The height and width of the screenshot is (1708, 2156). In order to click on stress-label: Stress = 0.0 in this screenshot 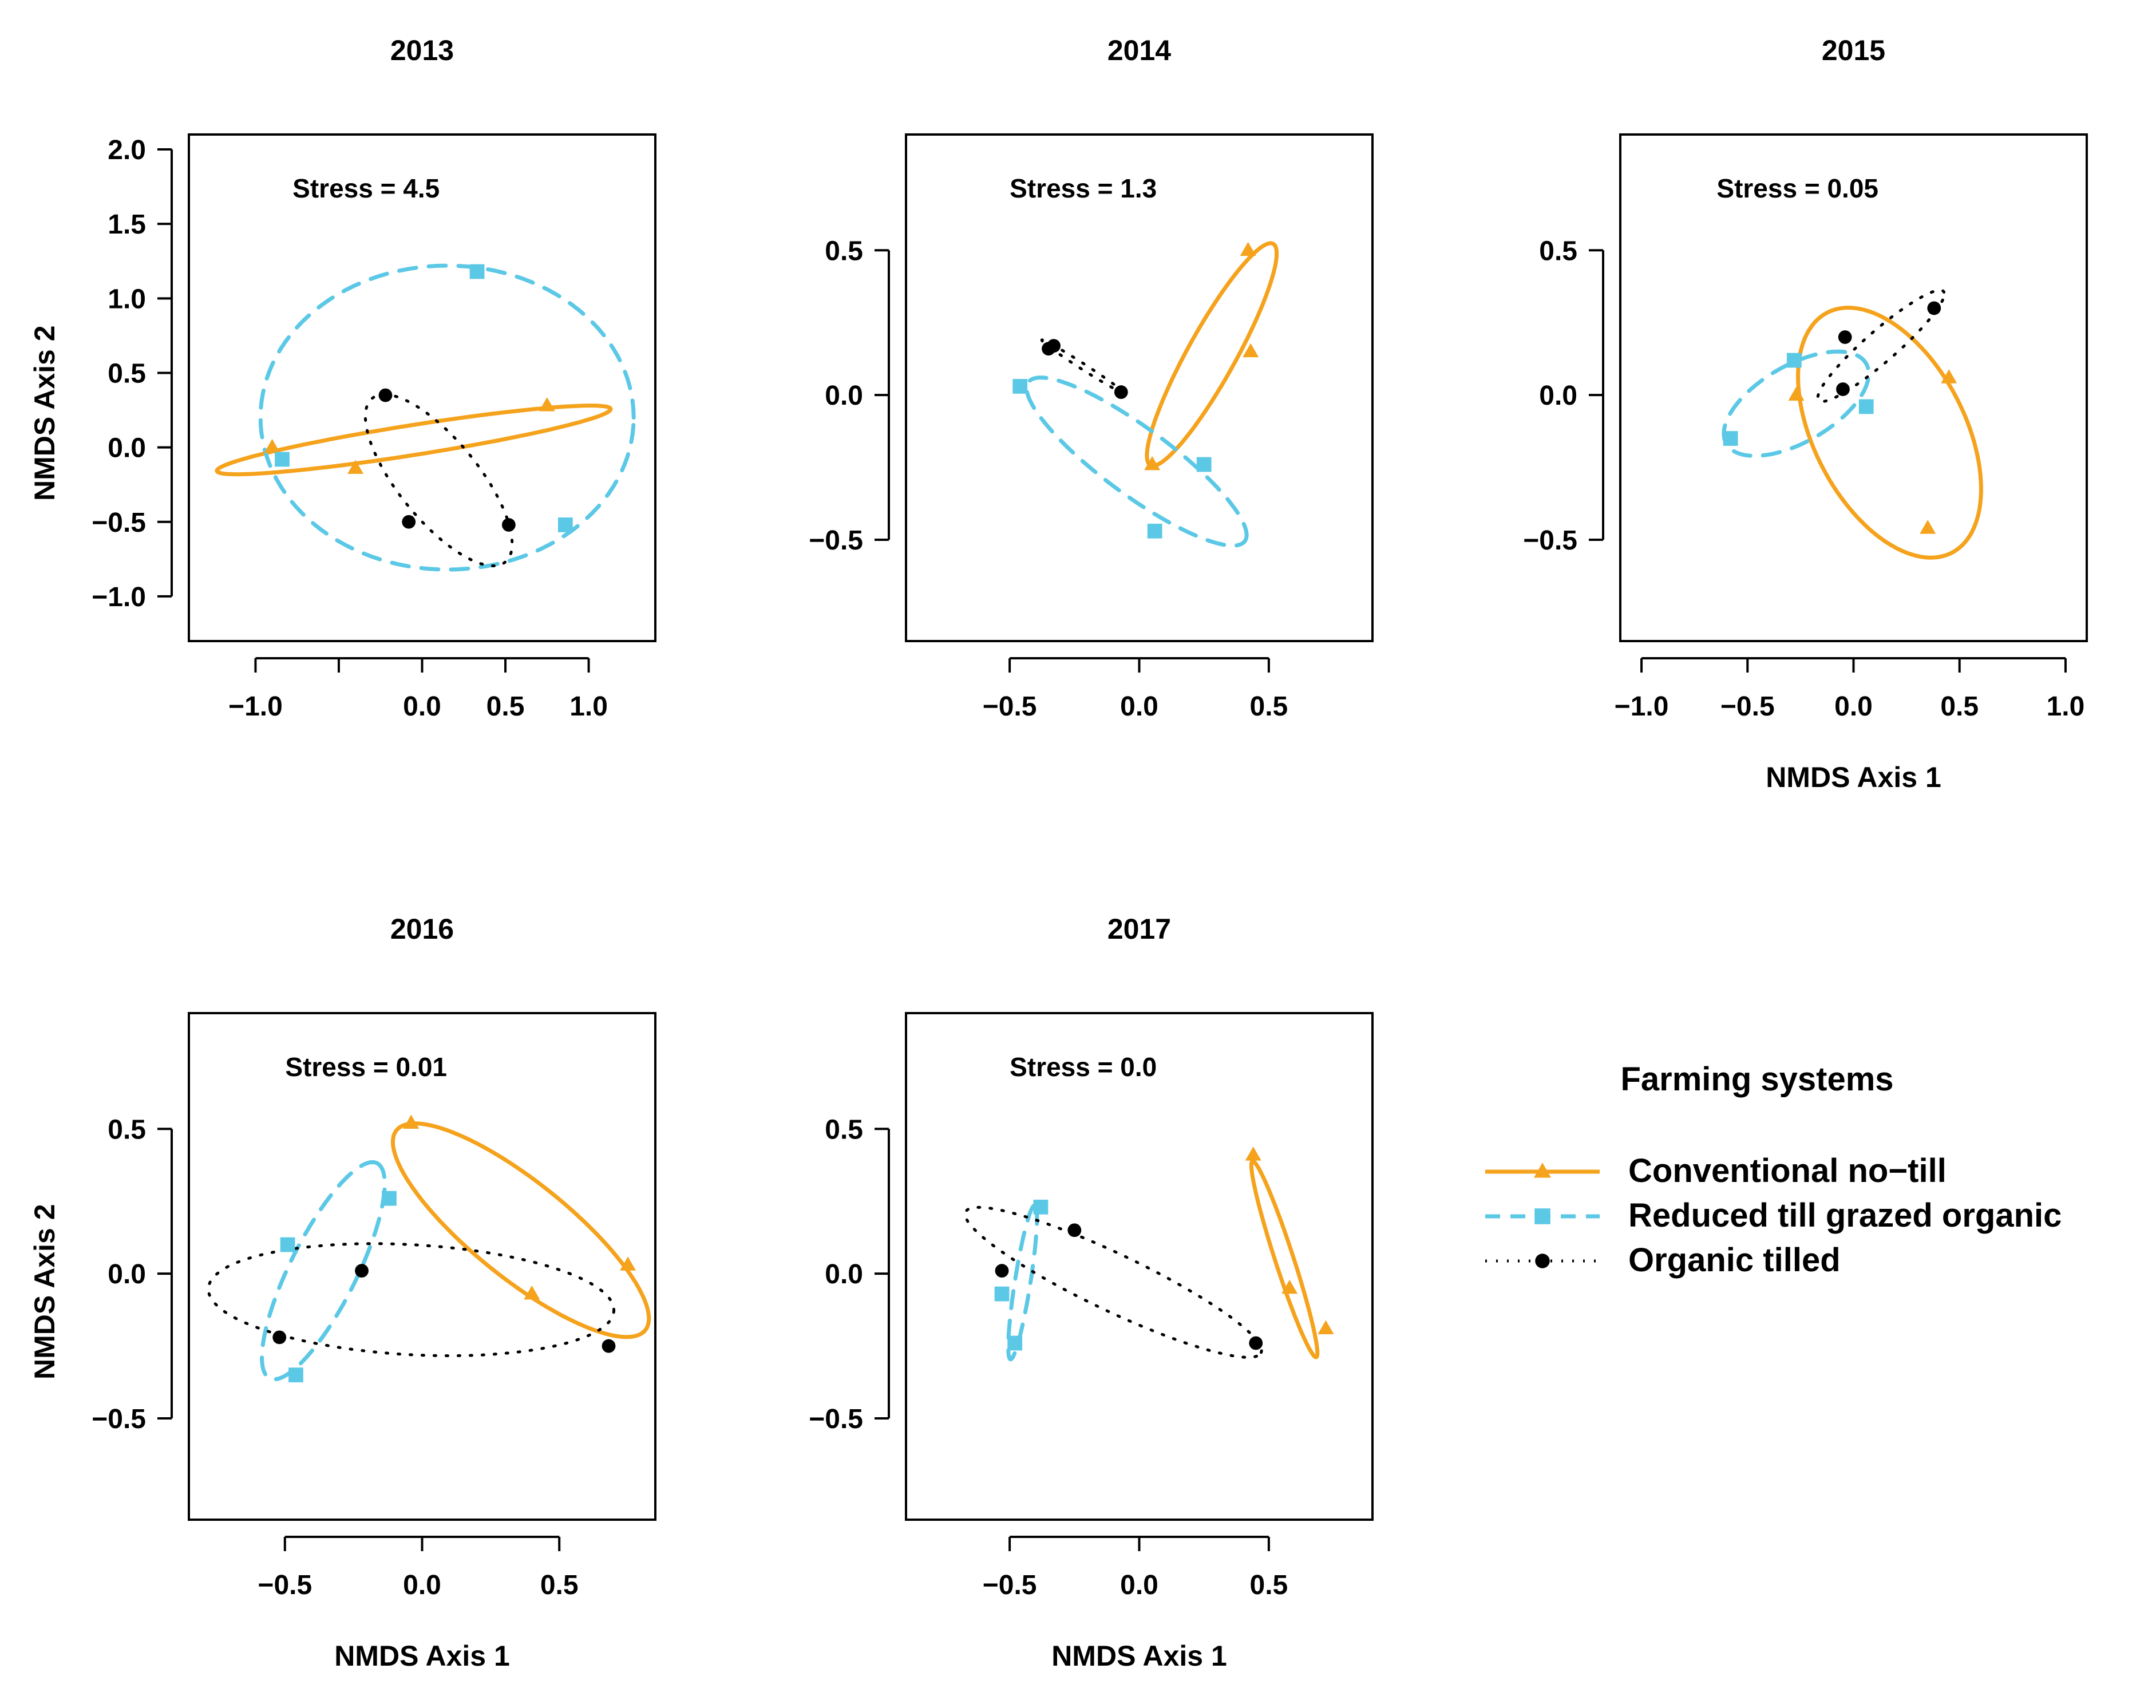, I will do `click(1083, 1067)`.